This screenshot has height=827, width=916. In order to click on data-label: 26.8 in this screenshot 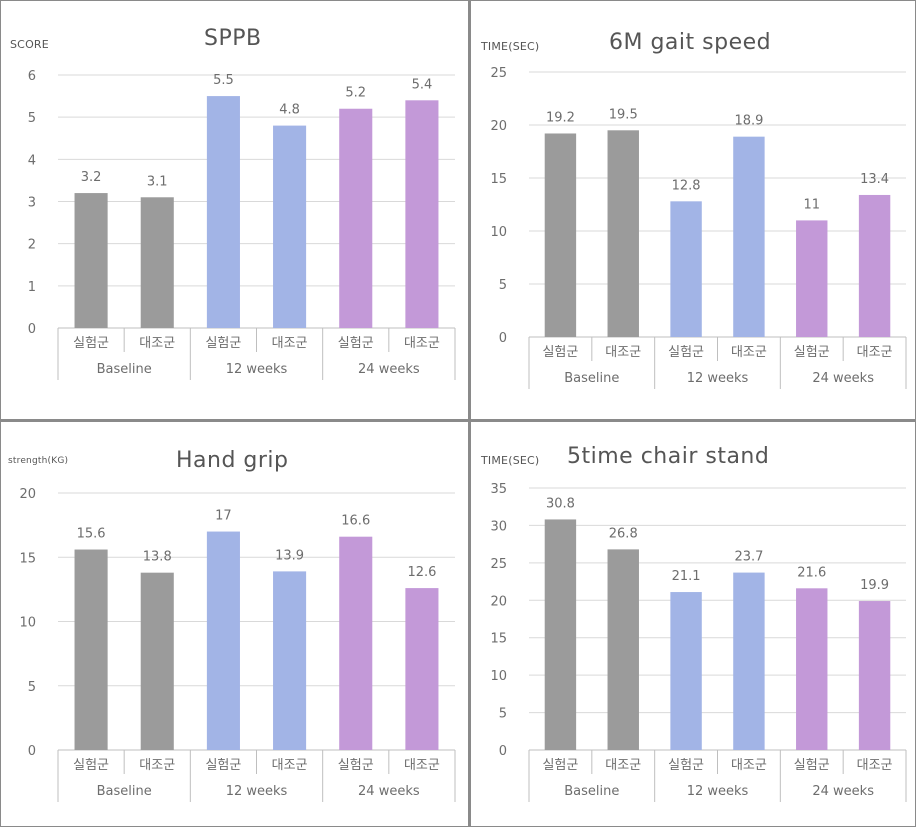, I will do `click(623, 533)`.